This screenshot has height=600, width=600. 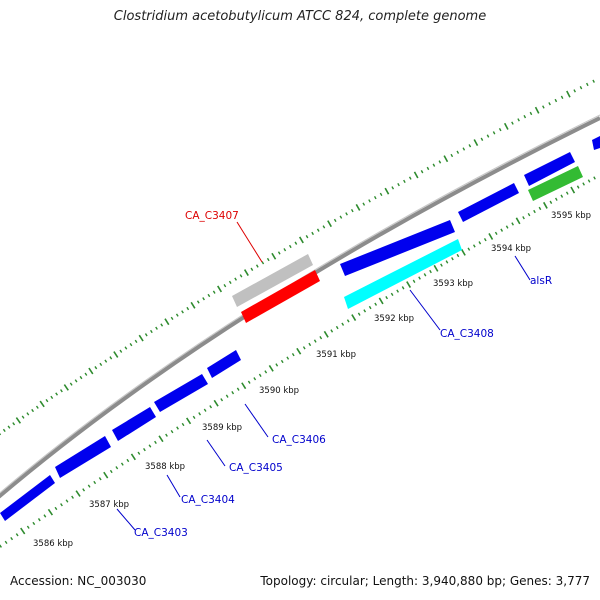 What do you see at coordinates (212, 216) in the screenshot?
I see `gene-label-selected: CA_C3407` at bounding box center [212, 216].